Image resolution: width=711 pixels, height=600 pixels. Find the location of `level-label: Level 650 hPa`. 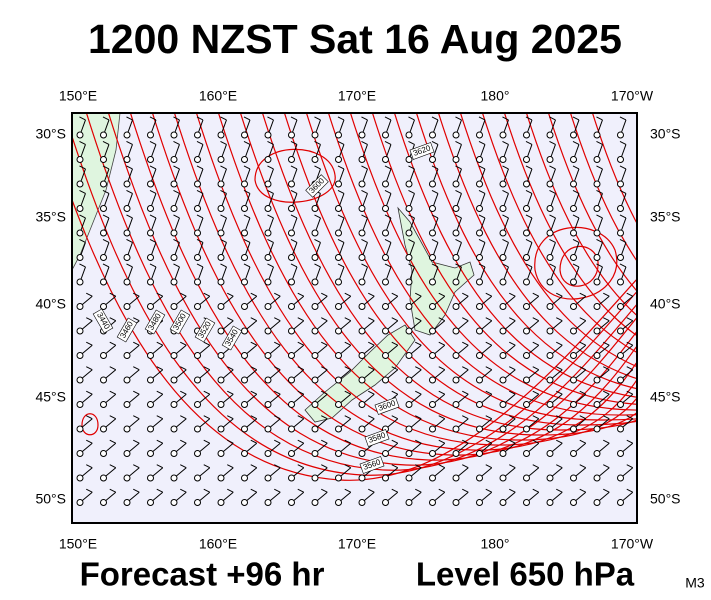

level-label: Level 650 hPa is located at coordinates (525, 574).